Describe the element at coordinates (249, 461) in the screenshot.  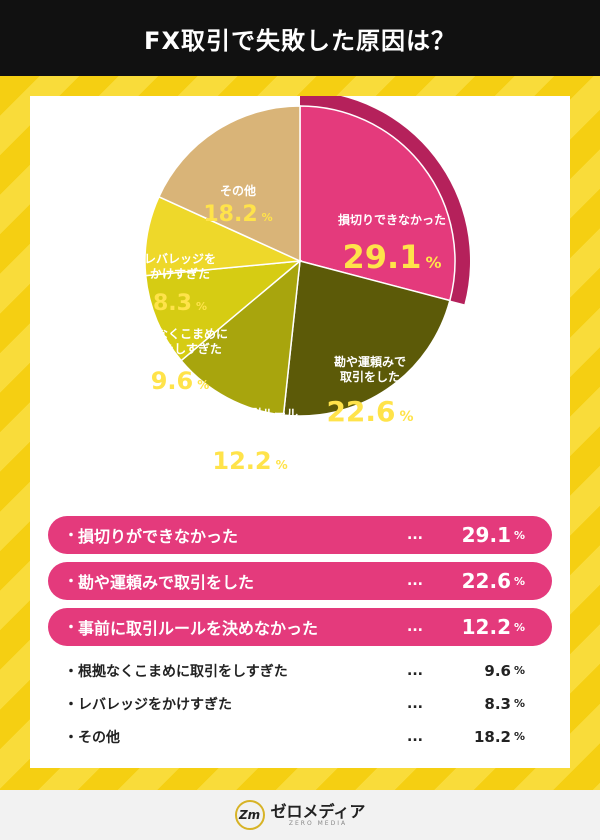
I see `slice-value: 12.2%` at that location.